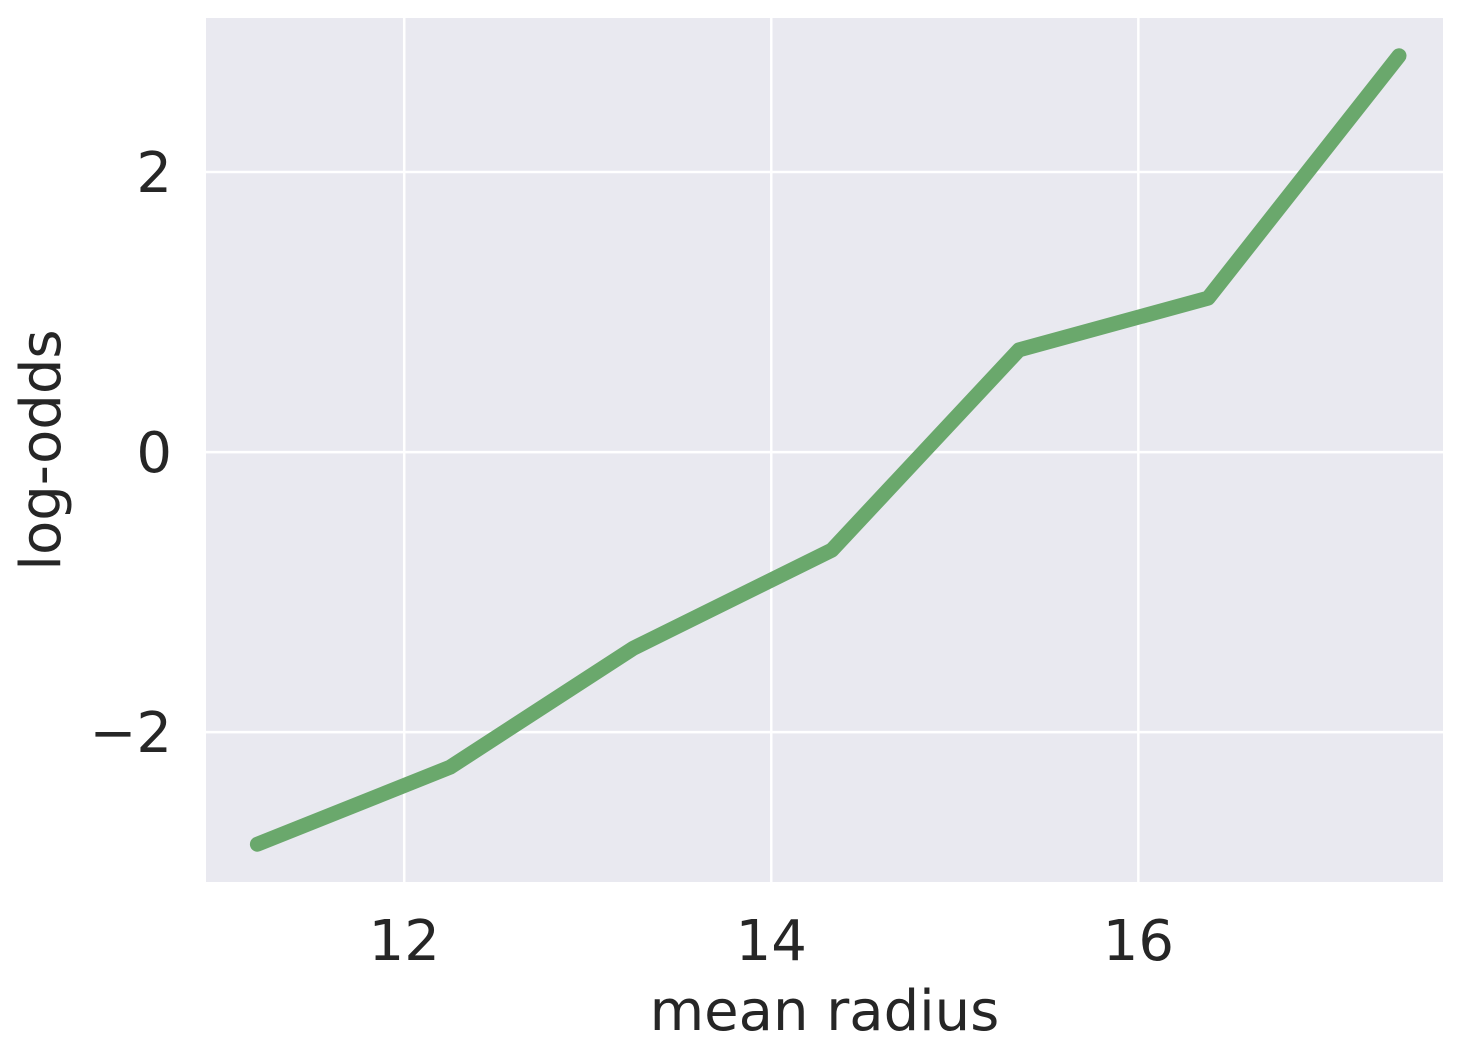  I want to click on x-tick-label: 16, so click(1138, 941).